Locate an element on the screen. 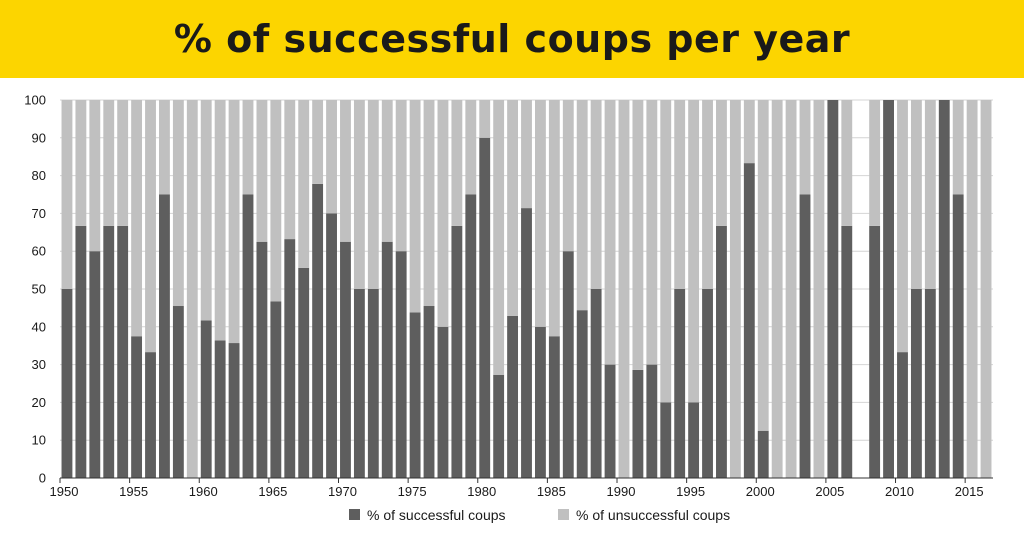 The image size is (1024, 545). bar-unsuccessful-1956 is located at coordinates (150, 226).